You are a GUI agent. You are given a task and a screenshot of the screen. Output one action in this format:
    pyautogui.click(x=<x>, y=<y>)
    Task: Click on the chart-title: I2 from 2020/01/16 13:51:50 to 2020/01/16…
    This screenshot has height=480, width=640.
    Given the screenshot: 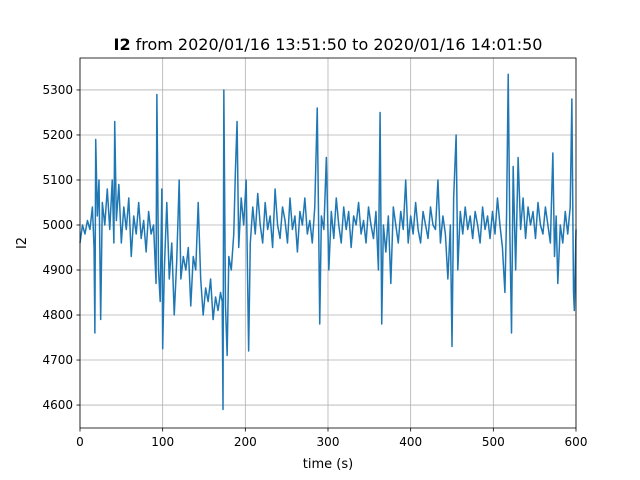 What is the action you would take?
    pyautogui.click(x=328, y=44)
    